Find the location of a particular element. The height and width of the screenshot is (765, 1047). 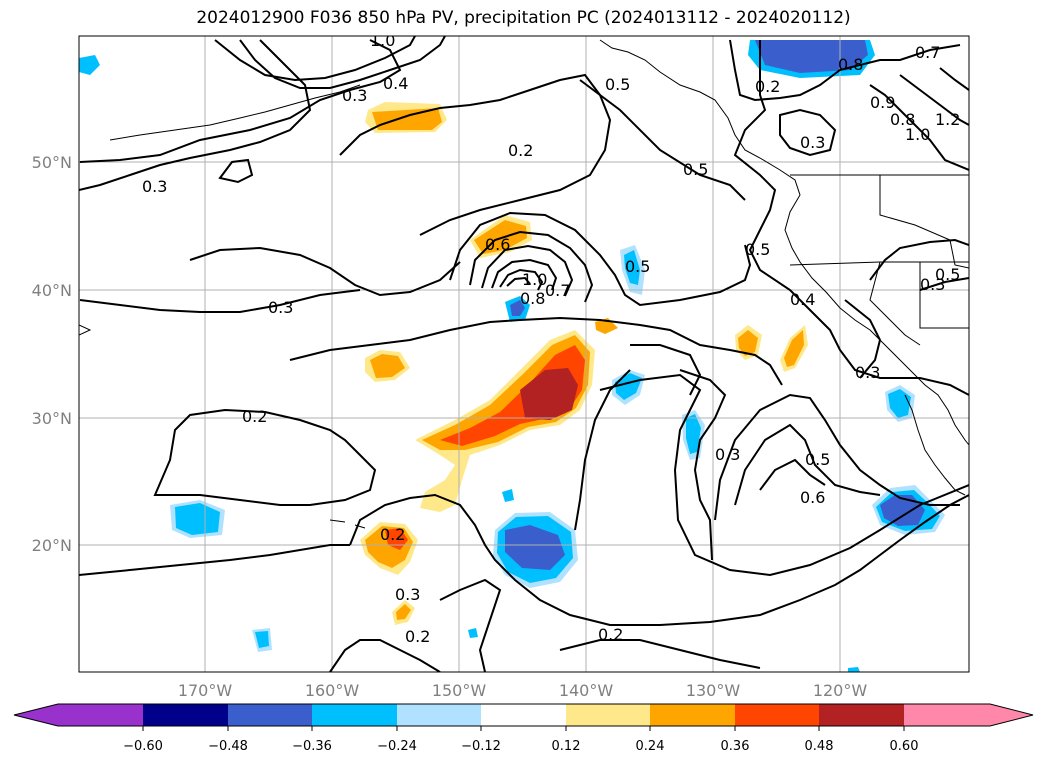

lon-tick-label: 160°W is located at coordinates (332, 690).